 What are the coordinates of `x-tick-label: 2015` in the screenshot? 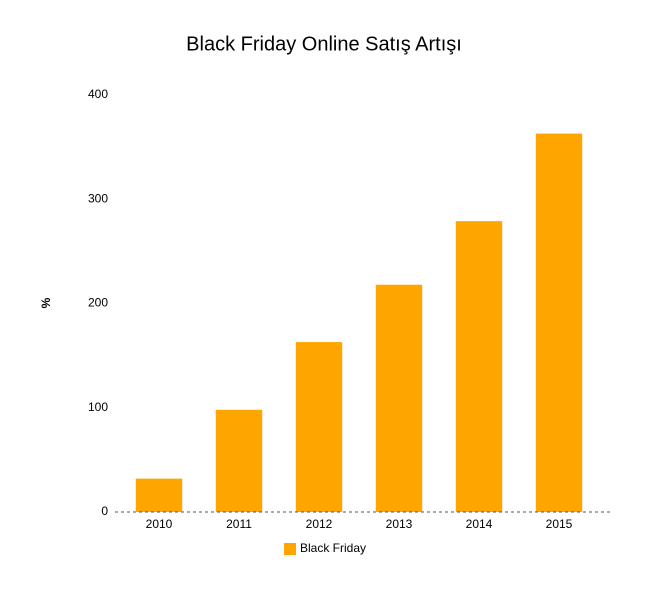 It's located at (559, 524).